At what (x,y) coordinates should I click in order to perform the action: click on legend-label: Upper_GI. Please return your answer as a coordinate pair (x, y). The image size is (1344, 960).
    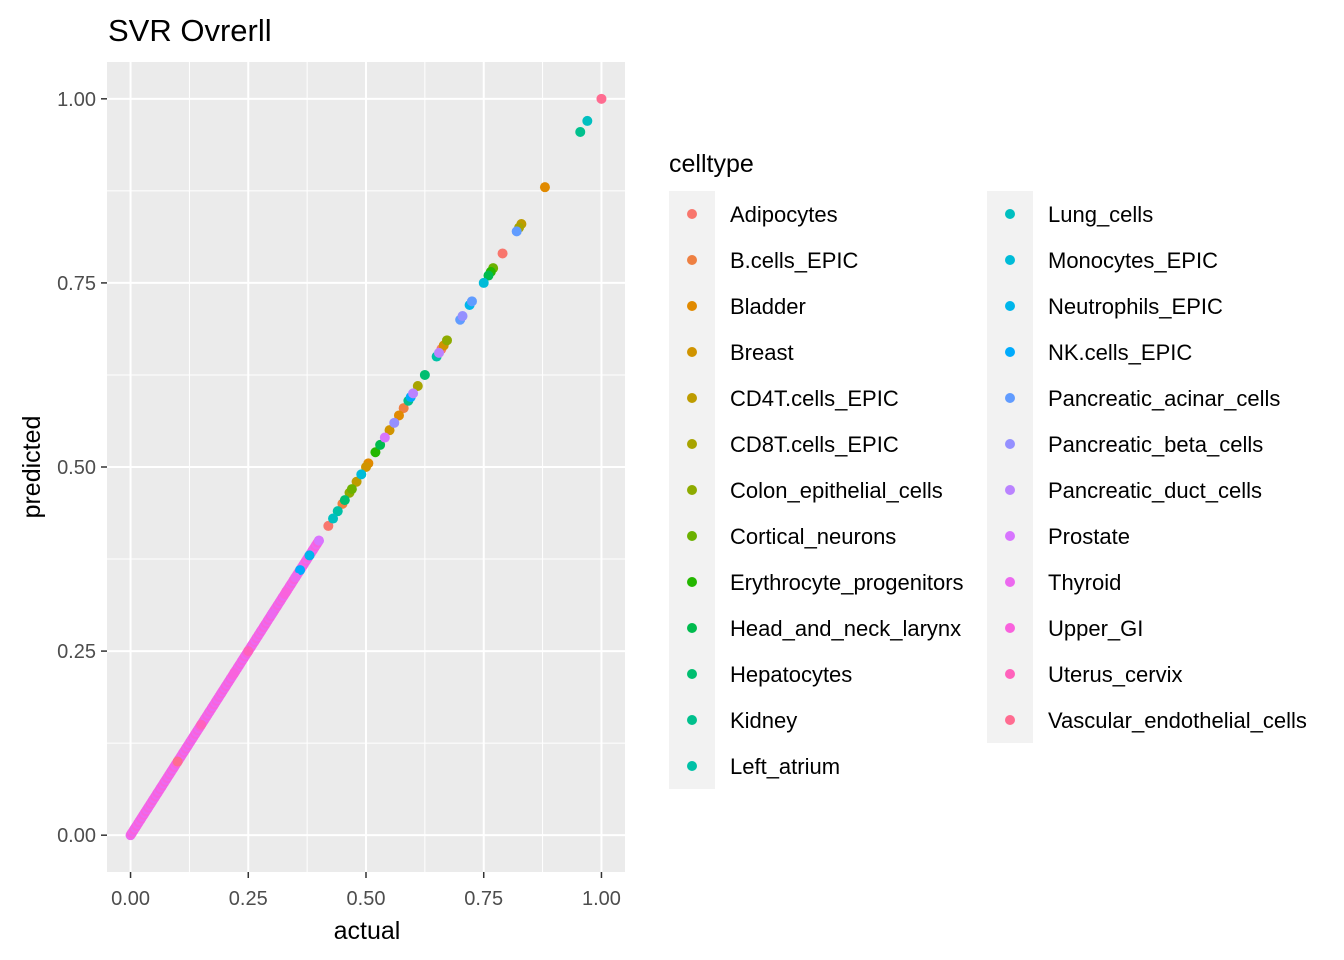
    Looking at the image, I should click on (1095, 628).